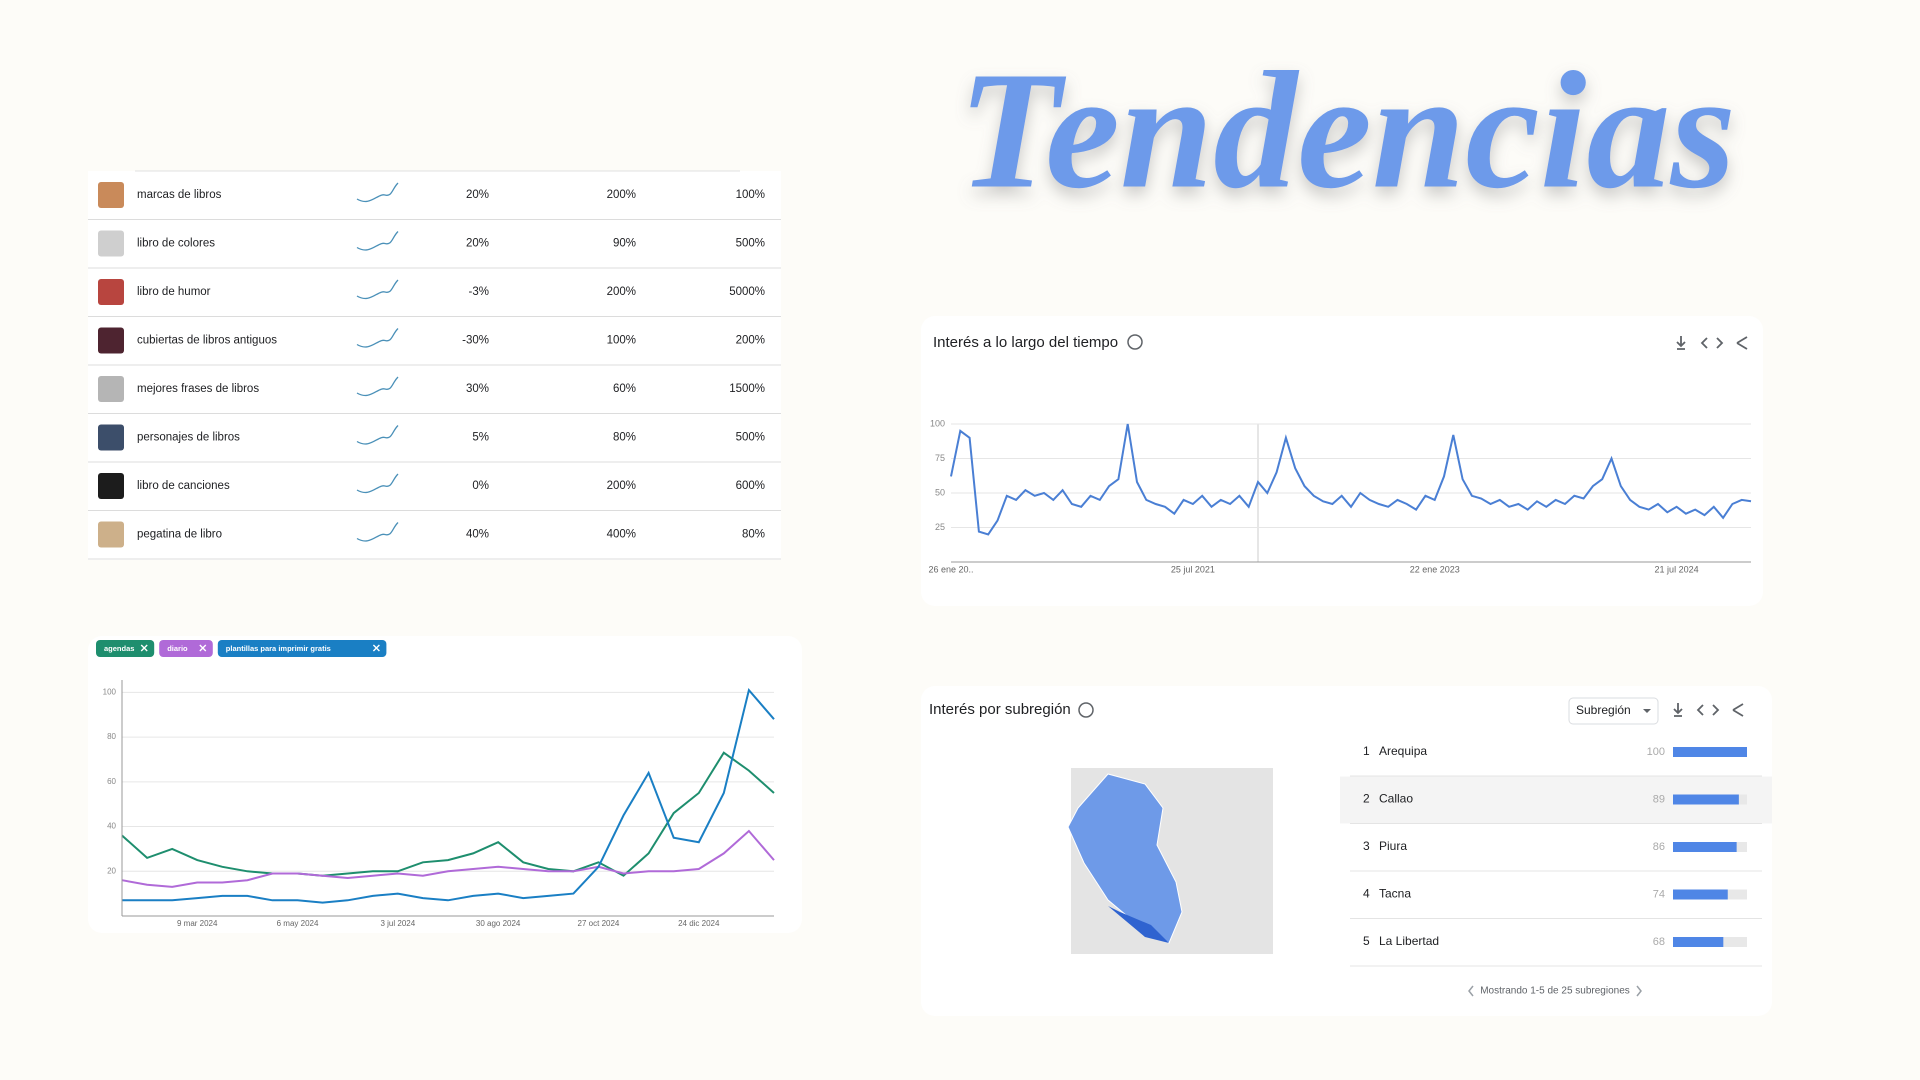 This screenshot has height=1080, width=1920. What do you see at coordinates (1000, 709) in the screenshot?
I see `chart-title: Interés por subregión` at bounding box center [1000, 709].